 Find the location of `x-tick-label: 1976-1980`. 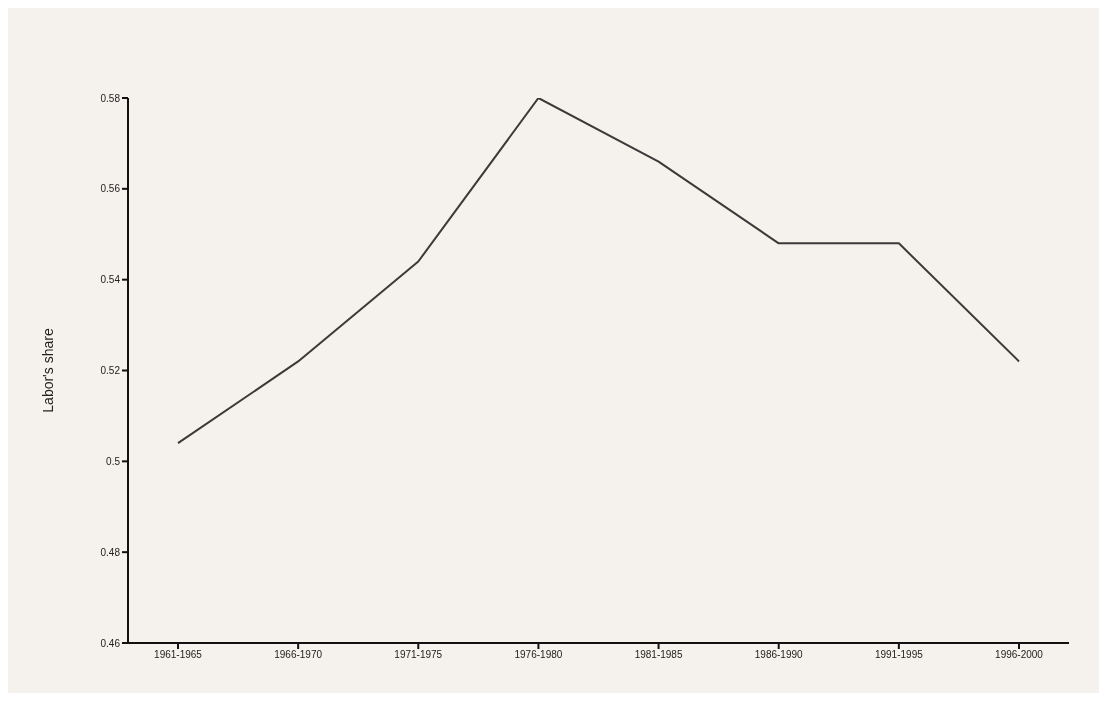

x-tick-label: 1976-1980 is located at coordinates (538, 655).